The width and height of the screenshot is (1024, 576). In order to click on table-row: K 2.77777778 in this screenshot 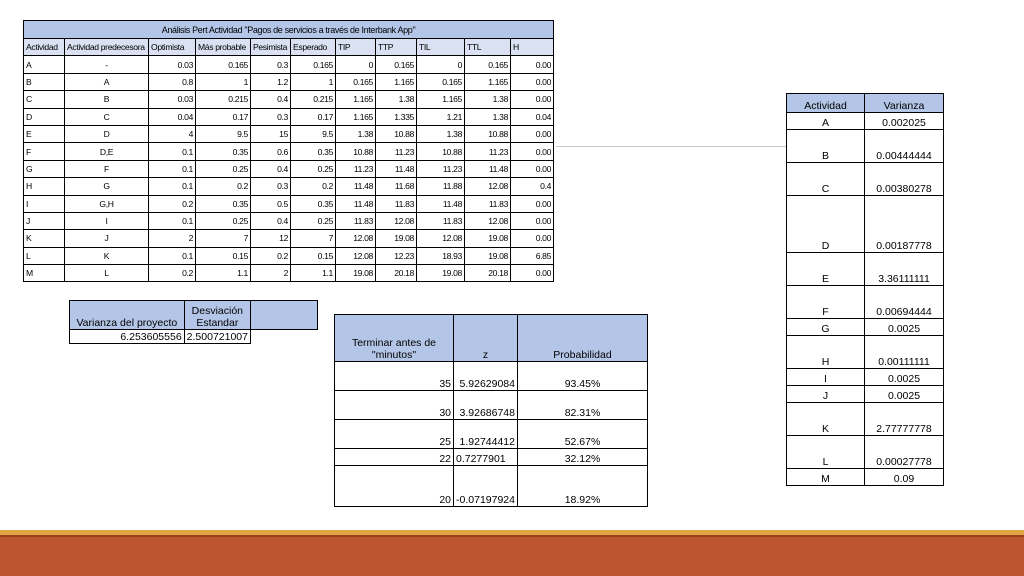, I will do `click(865, 419)`.